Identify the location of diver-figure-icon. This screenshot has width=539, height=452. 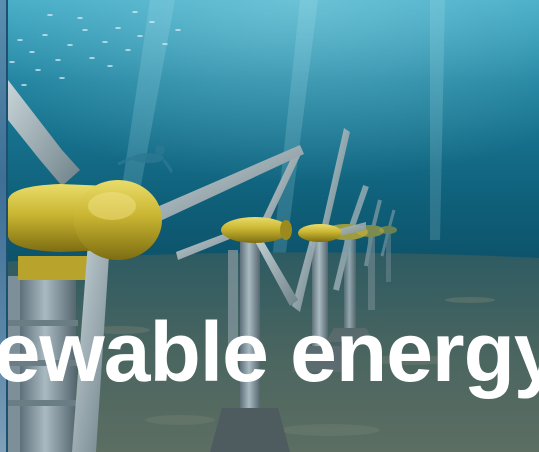
(145, 159).